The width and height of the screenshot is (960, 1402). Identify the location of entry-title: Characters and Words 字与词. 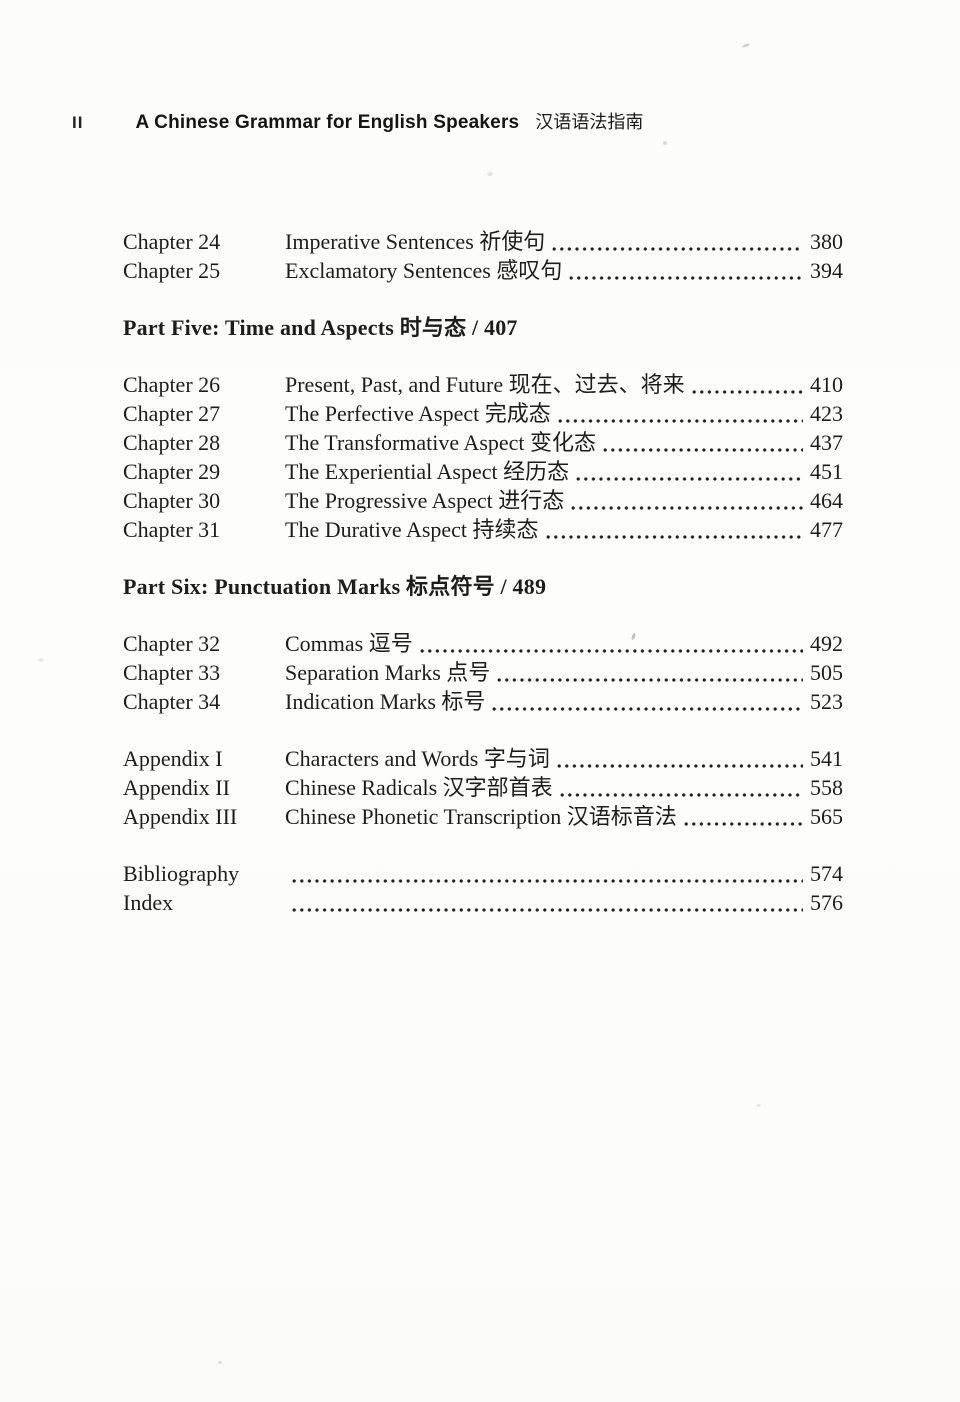
(417, 758).